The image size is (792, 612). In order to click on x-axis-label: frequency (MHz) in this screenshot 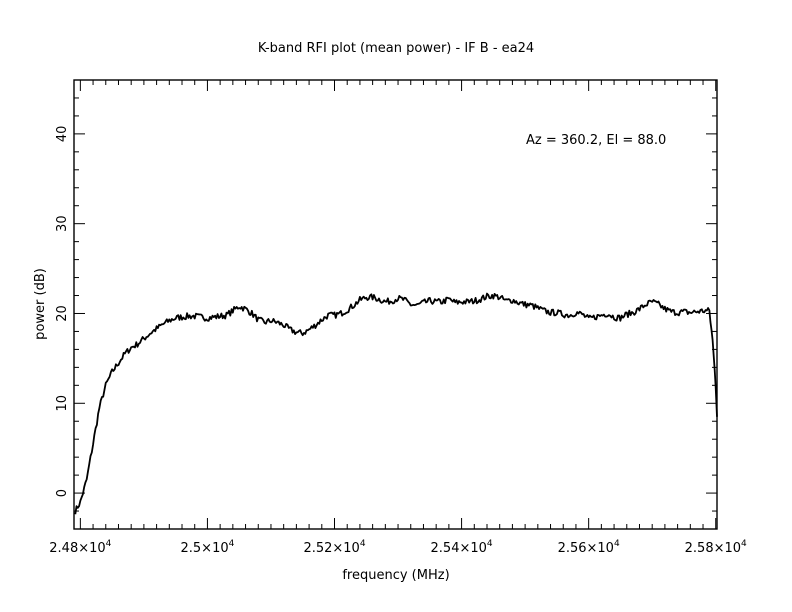, I will do `click(395, 575)`.